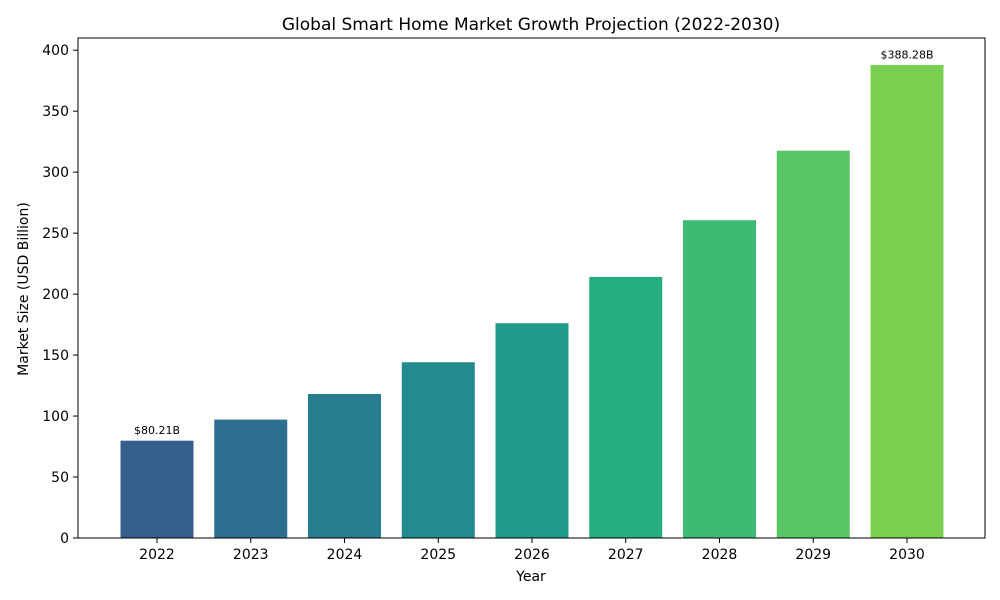 This screenshot has width=1000, height=600. Describe the element at coordinates (719, 379) in the screenshot. I see `bar-2028` at that location.